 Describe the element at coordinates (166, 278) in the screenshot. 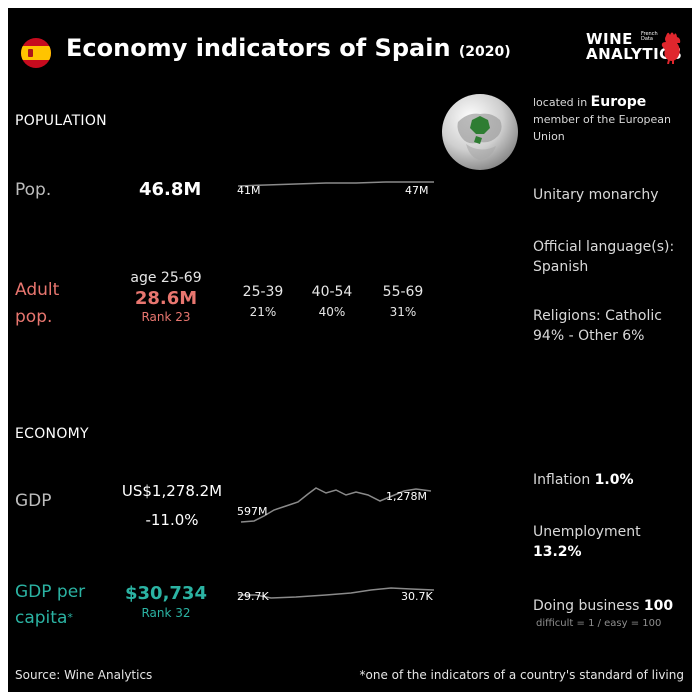

I see `age-range: age 25-69` at that location.